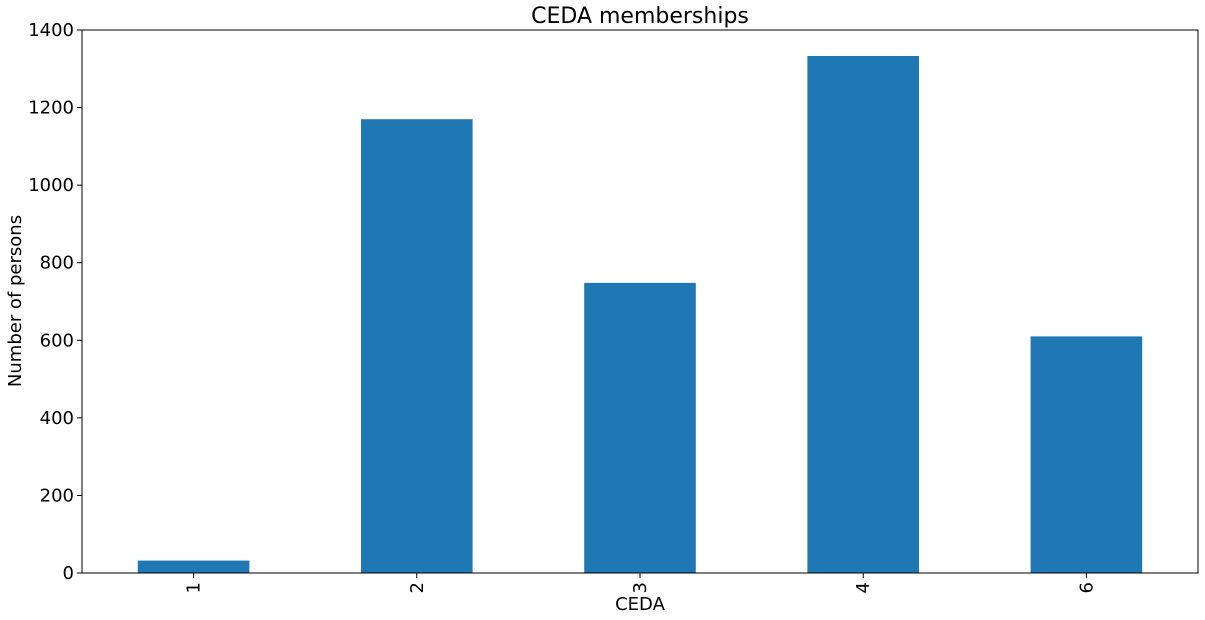  I want to click on y-tick-label: 0, so click(68, 573).